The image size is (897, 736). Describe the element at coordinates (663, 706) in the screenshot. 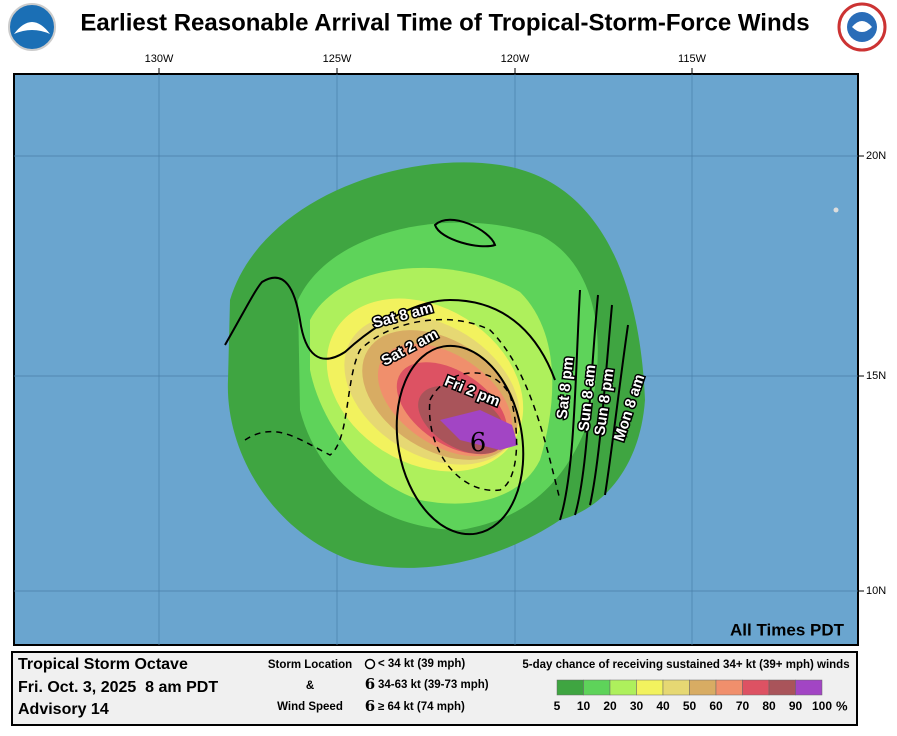

I see `legend-label: 40` at that location.